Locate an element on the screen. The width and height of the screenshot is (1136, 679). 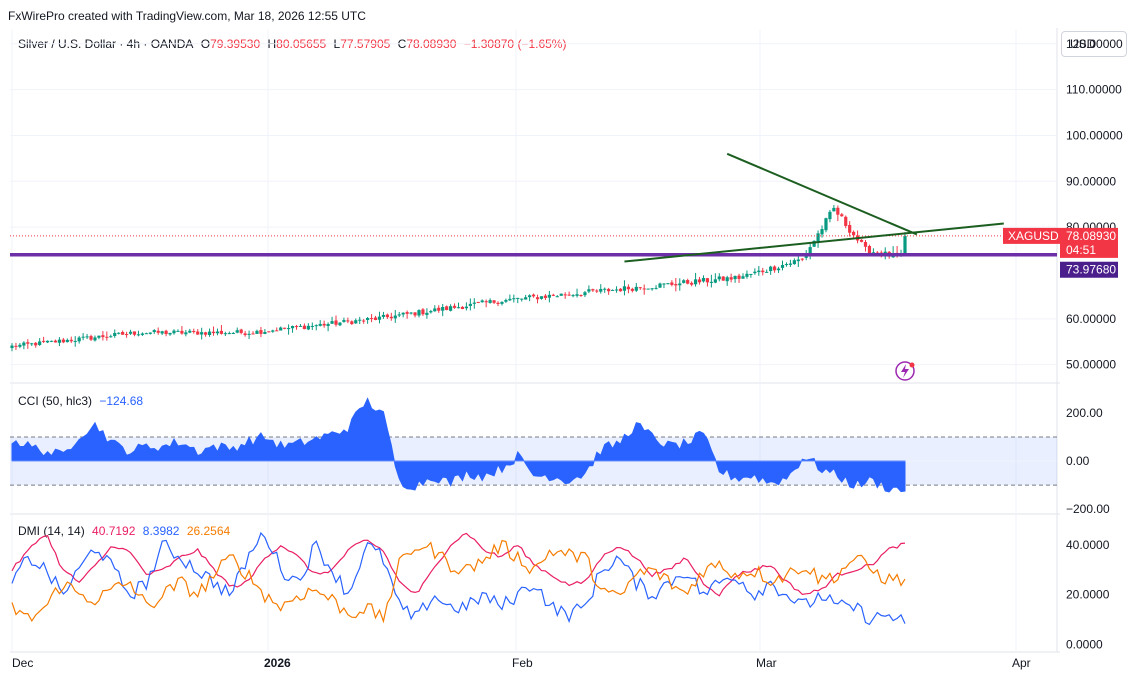
x-tick-label: Feb is located at coordinates (522, 663).